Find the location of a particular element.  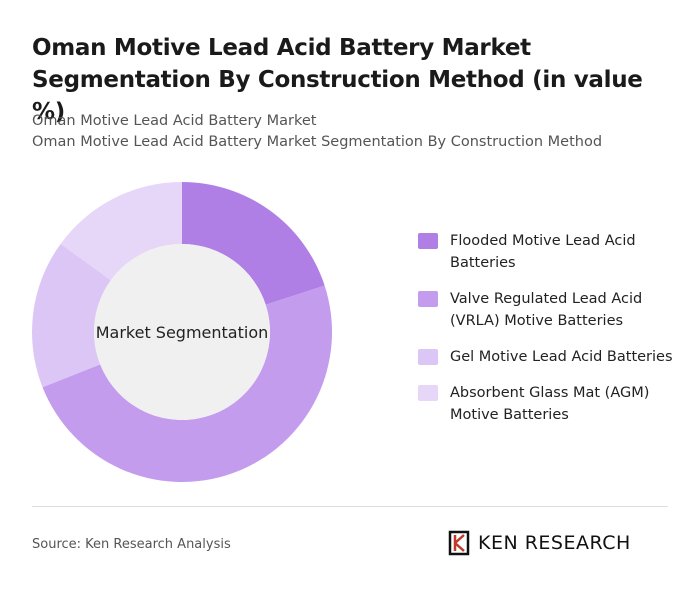

legend-label: Flooded Motive Lead Acid Batteries is located at coordinates (543, 252).